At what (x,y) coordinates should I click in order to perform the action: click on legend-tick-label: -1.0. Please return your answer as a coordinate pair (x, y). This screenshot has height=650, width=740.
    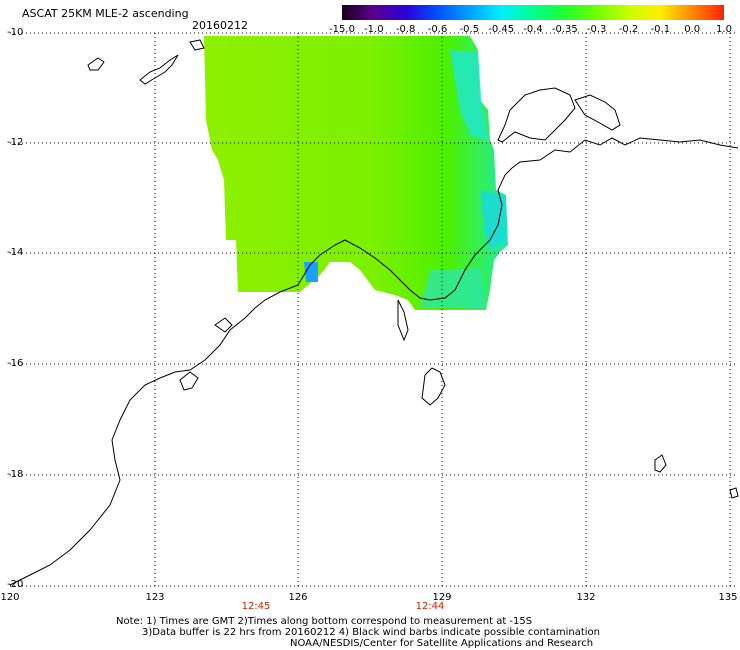
    Looking at the image, I should click on (374, 29).